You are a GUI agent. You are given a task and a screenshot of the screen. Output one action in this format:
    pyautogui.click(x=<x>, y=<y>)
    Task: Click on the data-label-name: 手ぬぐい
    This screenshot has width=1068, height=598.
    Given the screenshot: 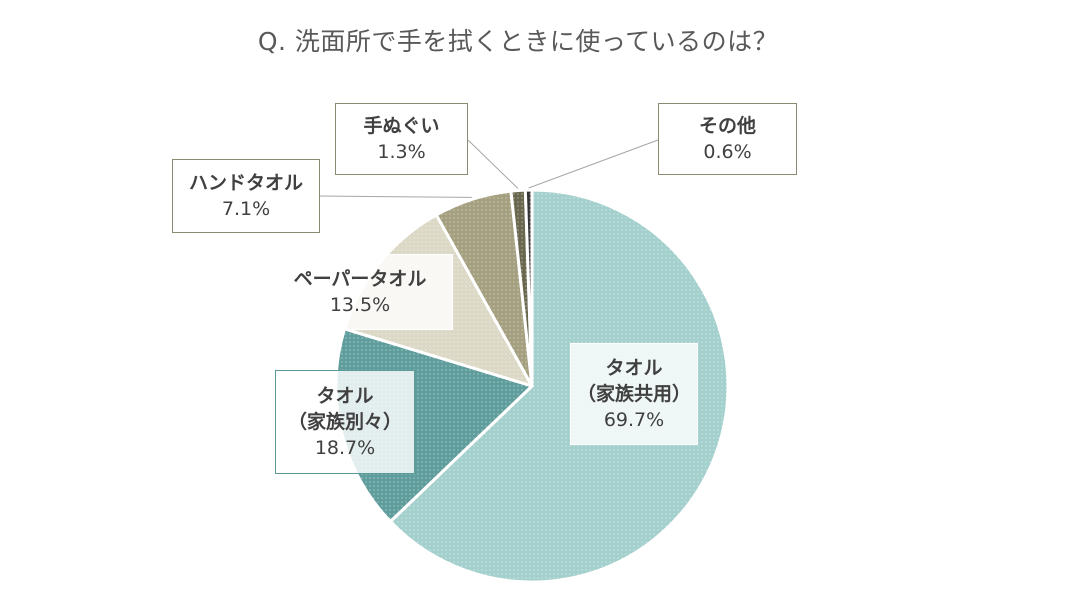 What is the action you would take?
    pyautogui.click(x=401, y=126)
    